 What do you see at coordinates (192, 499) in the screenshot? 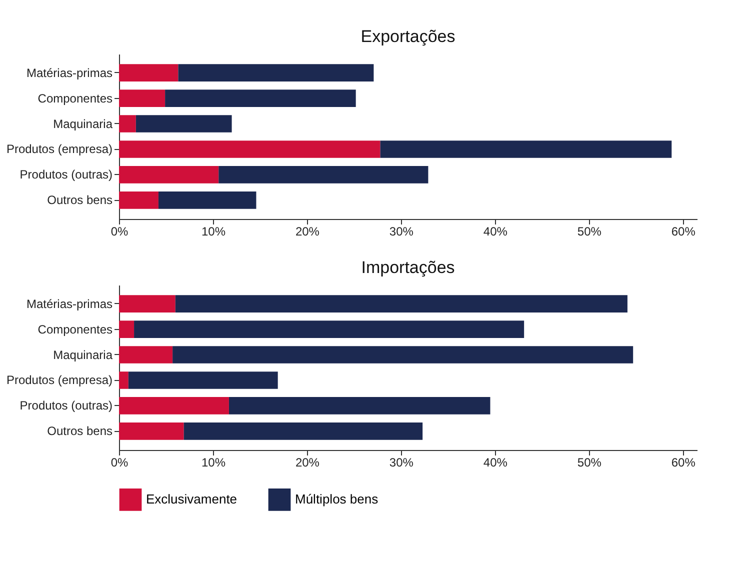
I see `legend-label: Exclusivamente` at bounding box center [192, 499].